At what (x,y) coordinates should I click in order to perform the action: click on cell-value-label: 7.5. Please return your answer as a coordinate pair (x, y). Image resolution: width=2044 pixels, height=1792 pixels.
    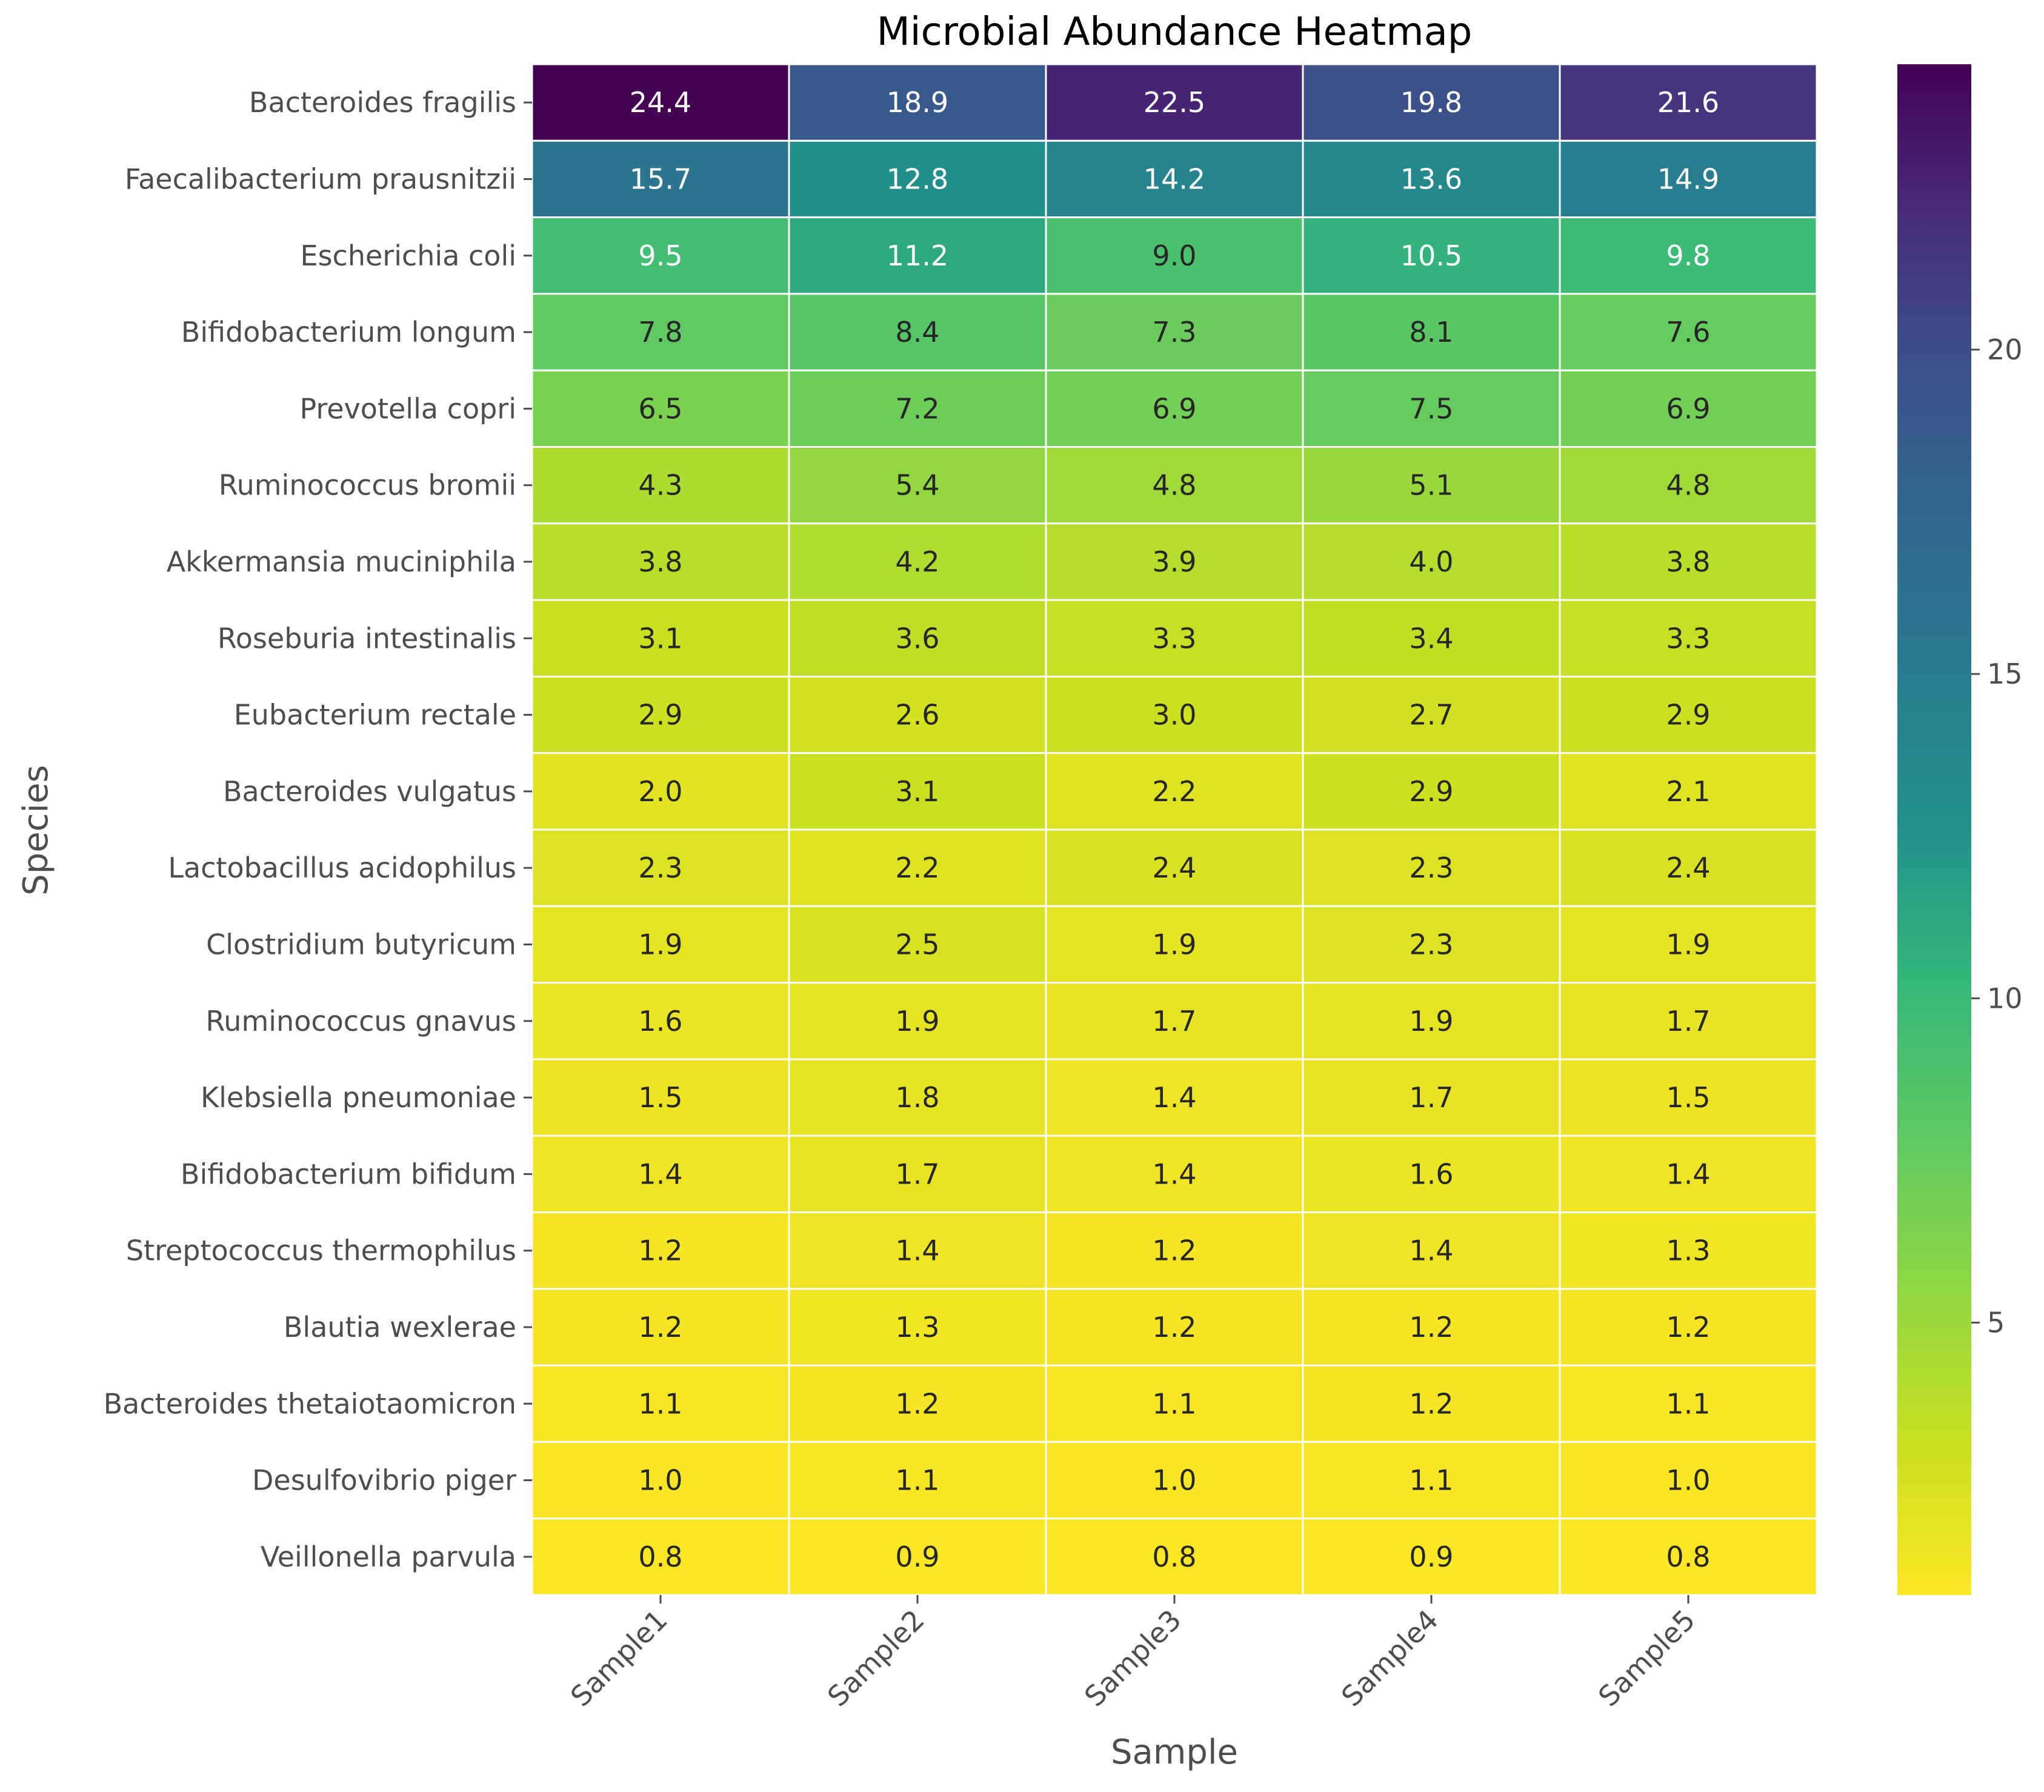
    Looking at the image, I should click on (1431, 409).